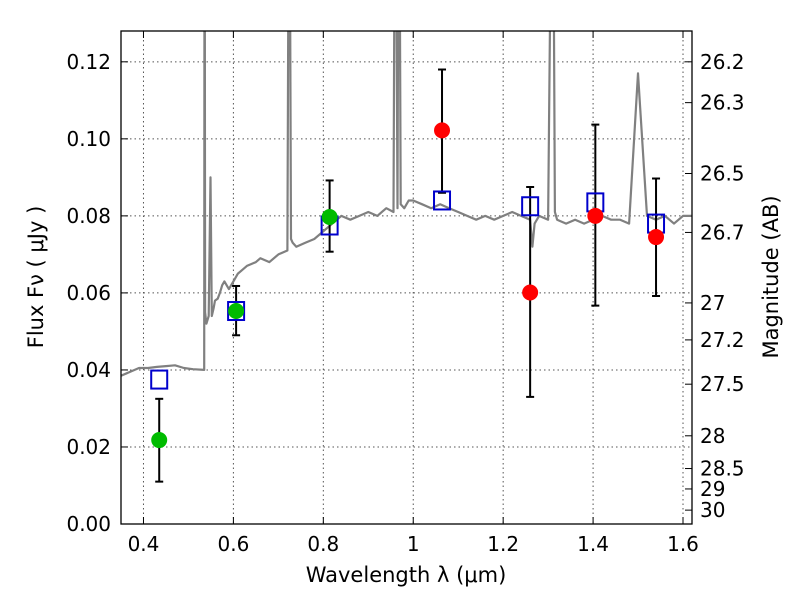 The image size is (800, 600). What do you see at coordinates (722, 174) in the screenshot?
I see `y2-tick-label: 26.5` at bounding box center [722, 174].